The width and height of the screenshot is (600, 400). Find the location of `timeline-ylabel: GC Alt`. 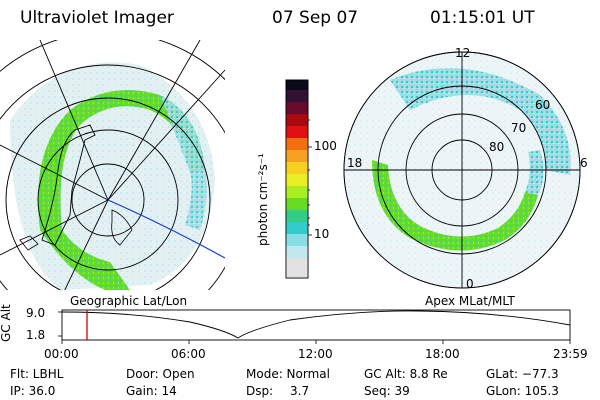

timeline-ylabel: GC Alt is located at coordinates (6, 323).